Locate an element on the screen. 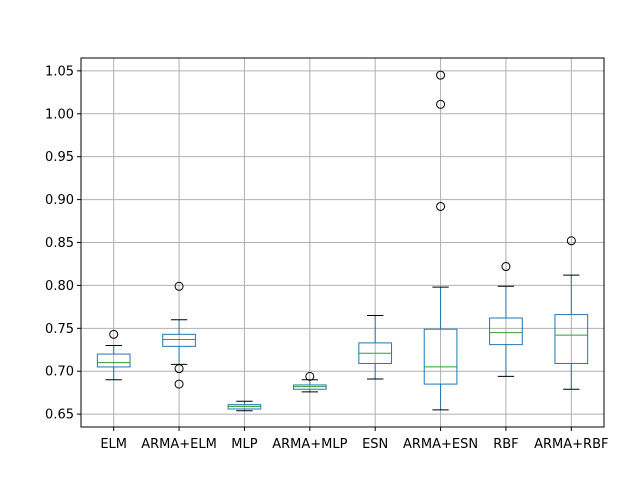  y-tick-label: 0.80 is located at coordinates (59, 286).